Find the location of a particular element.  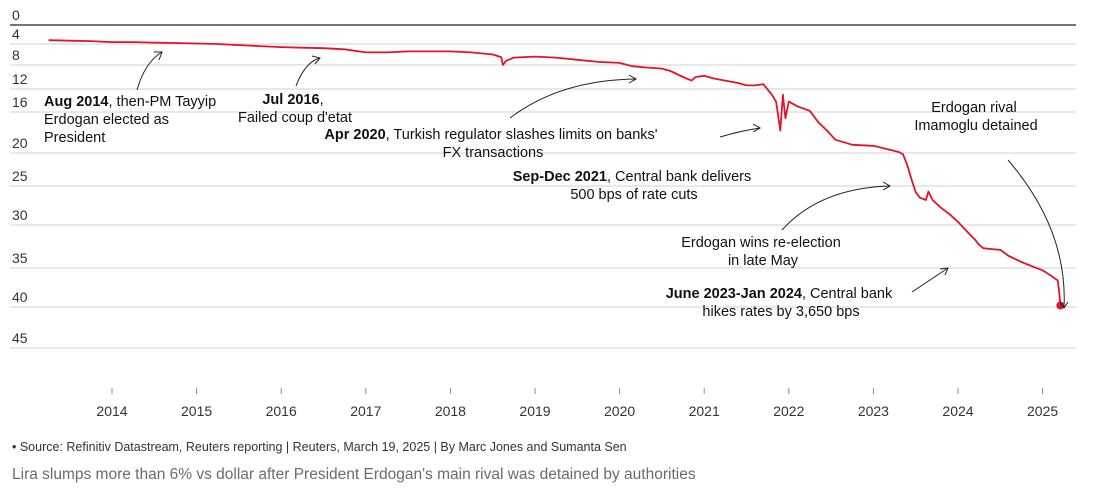

y-tick-label-12: 12 is located at coordinates (20, 79).